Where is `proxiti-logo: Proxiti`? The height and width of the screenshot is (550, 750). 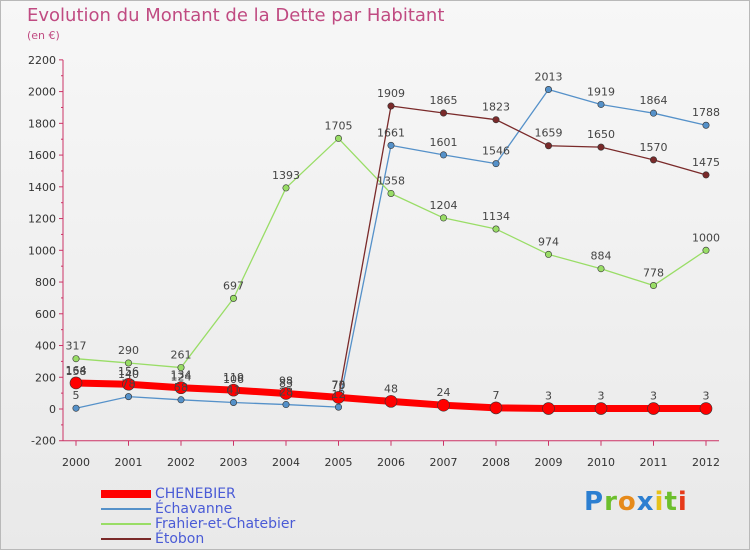 proxiti-logo: Proxiti is located at coordinates (636, 502).